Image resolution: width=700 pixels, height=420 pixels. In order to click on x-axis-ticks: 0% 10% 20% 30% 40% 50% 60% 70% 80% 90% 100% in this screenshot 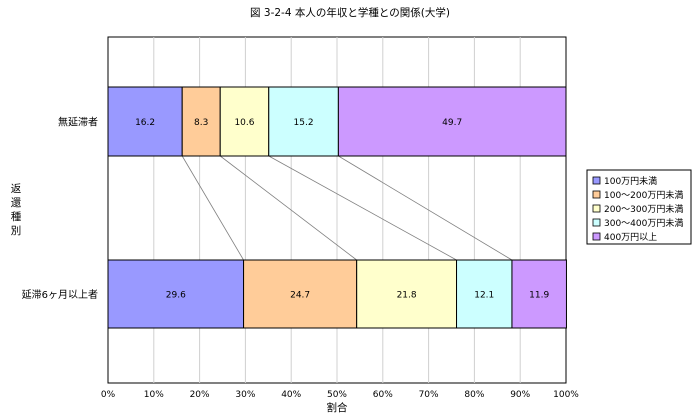, I will do `click(340, 395)`.